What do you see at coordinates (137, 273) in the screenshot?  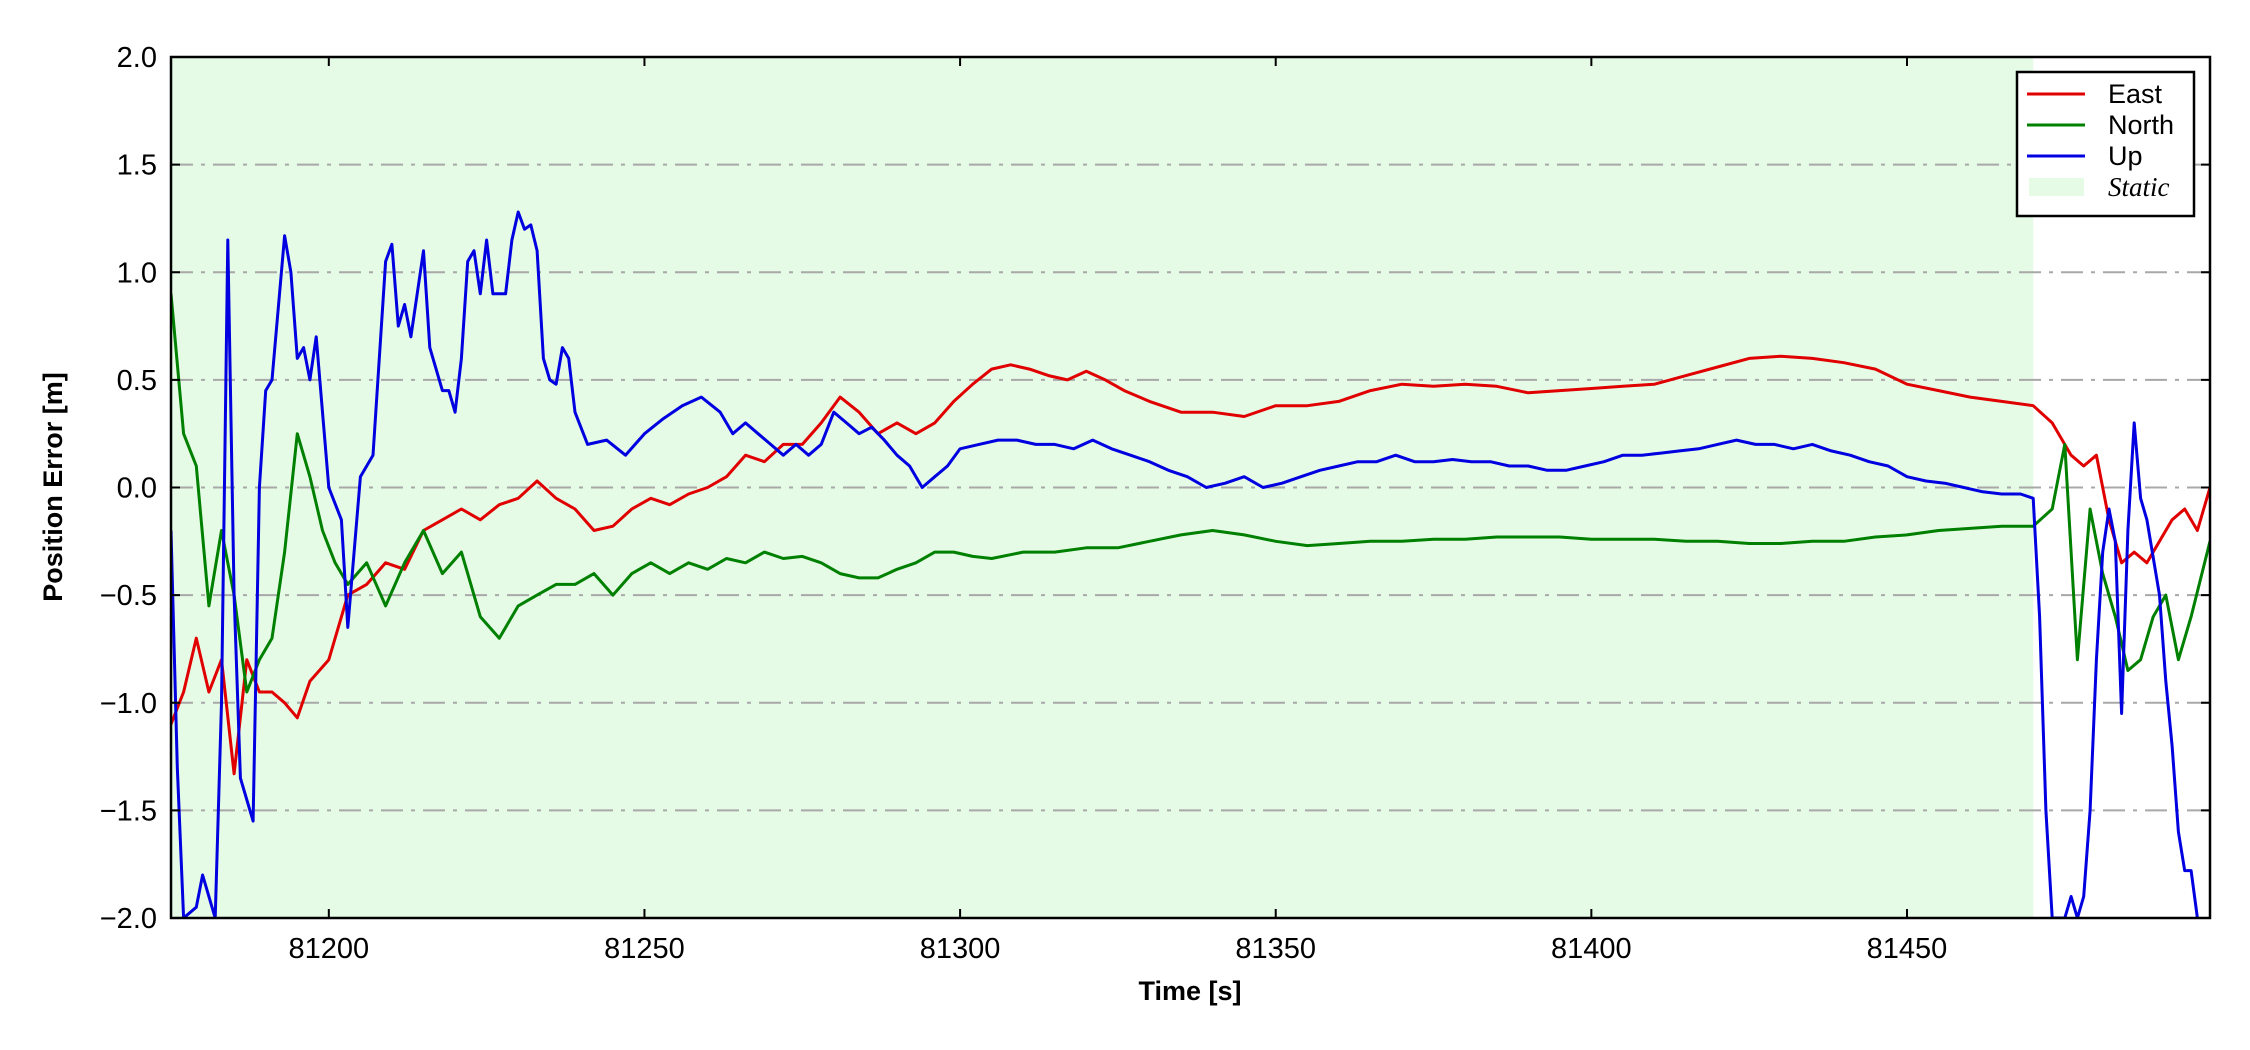 I see `y-tick-label: 1.0` at bounding box center [137, 273].